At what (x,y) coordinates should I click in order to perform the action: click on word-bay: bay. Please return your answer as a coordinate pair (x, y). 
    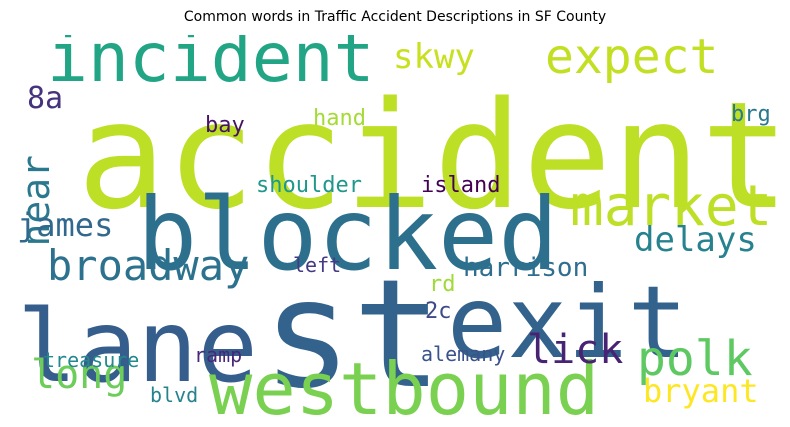
    Looking at the image, I should click on (225, 125).